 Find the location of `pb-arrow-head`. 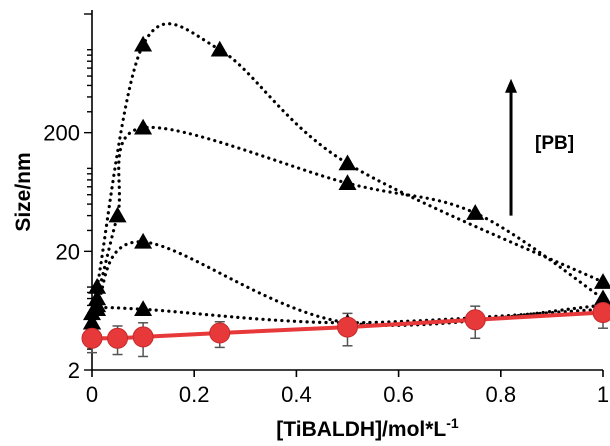

pb-arrow-head is located at coordinates (511, 85).